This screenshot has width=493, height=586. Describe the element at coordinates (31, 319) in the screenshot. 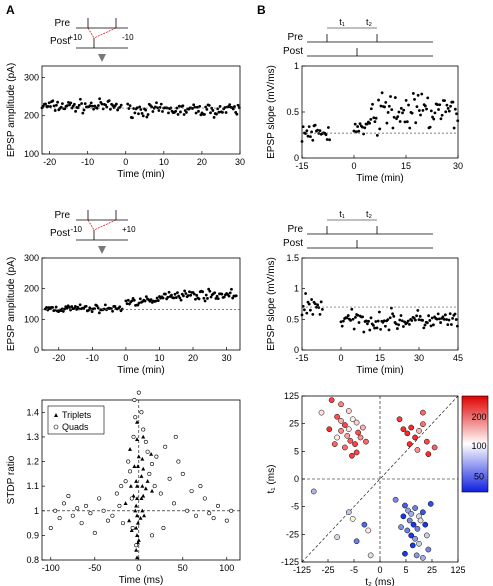

I see `y-tick-label: 100` at that location.